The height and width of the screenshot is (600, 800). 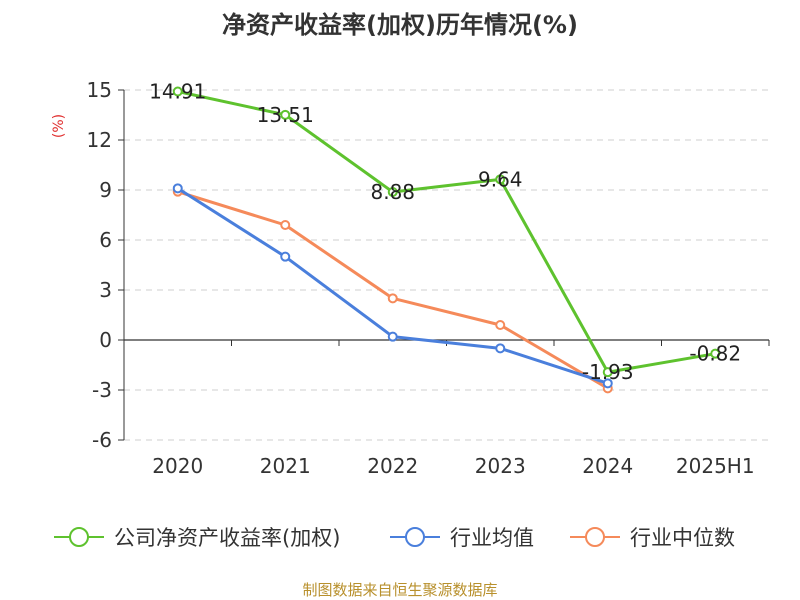 I want to click on y-tick-label: -3, so click(x=102, y=390).